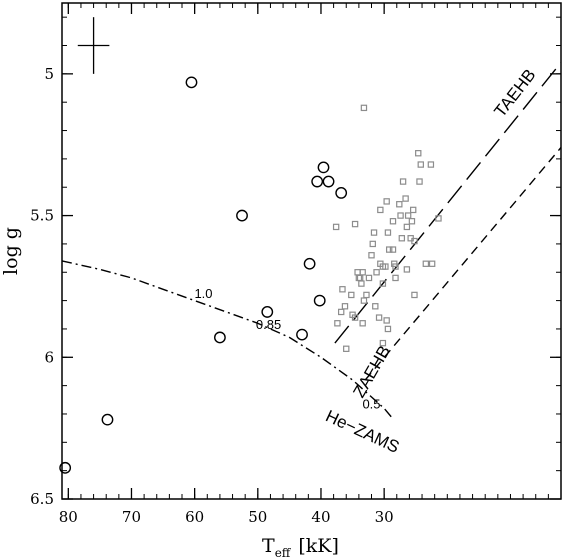  Describe the element at coordinates (283, 552) in the screenshot. I see `x-axis-title-sub: eff` at that location.